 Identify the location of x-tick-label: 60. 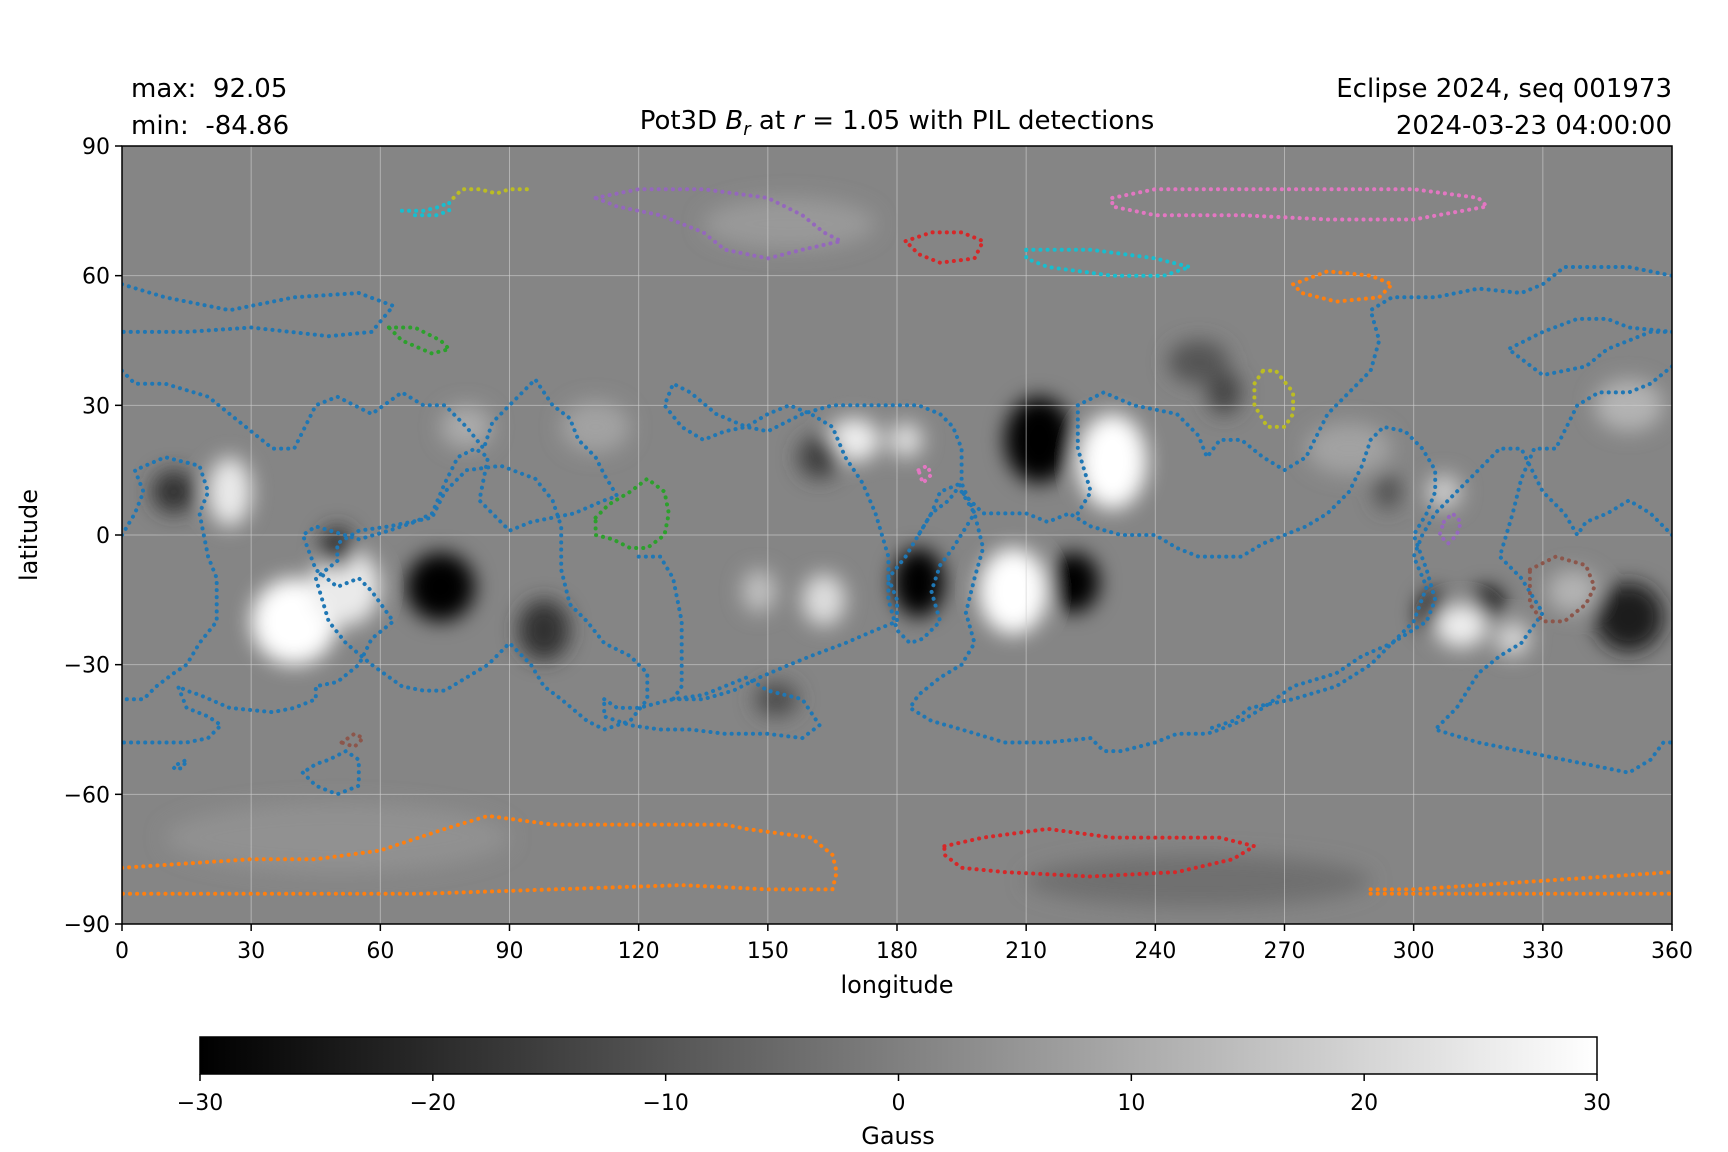
(380, 951).